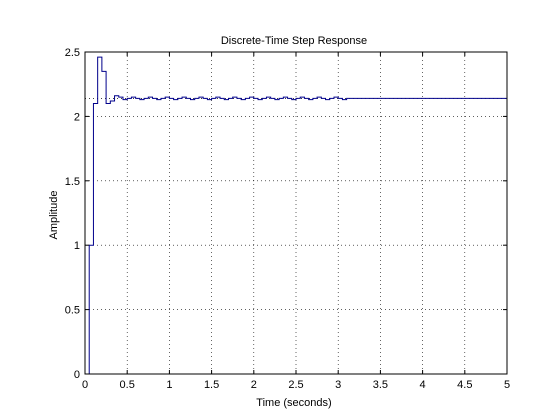  I want to click on x-tick-label: 4, so click(423, 385).